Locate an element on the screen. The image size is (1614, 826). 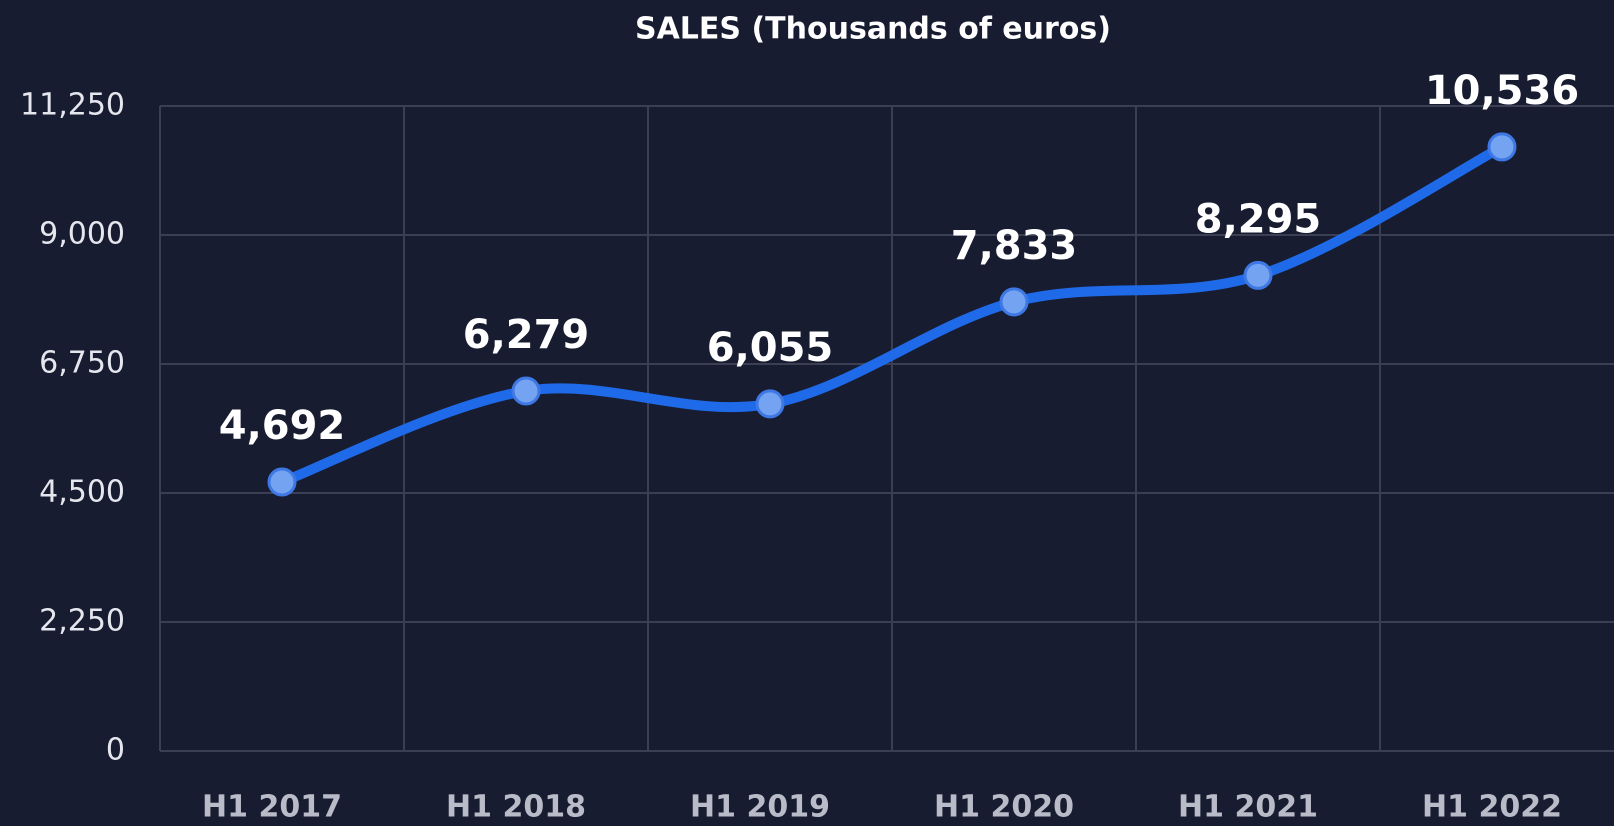
x-tick-label: H1 2019 is located at coordinates (760, 807).